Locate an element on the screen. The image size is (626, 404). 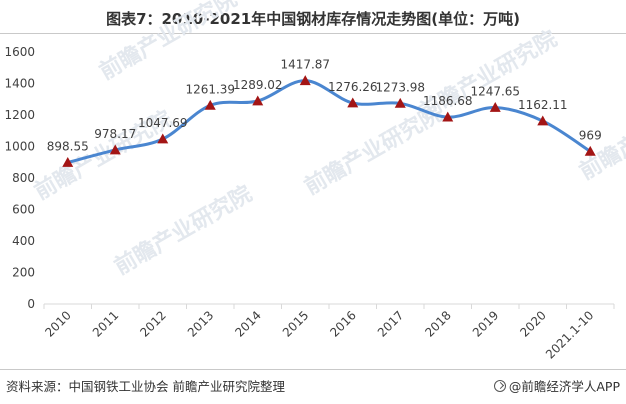
footer-divider is located at coordinates (313, 369).